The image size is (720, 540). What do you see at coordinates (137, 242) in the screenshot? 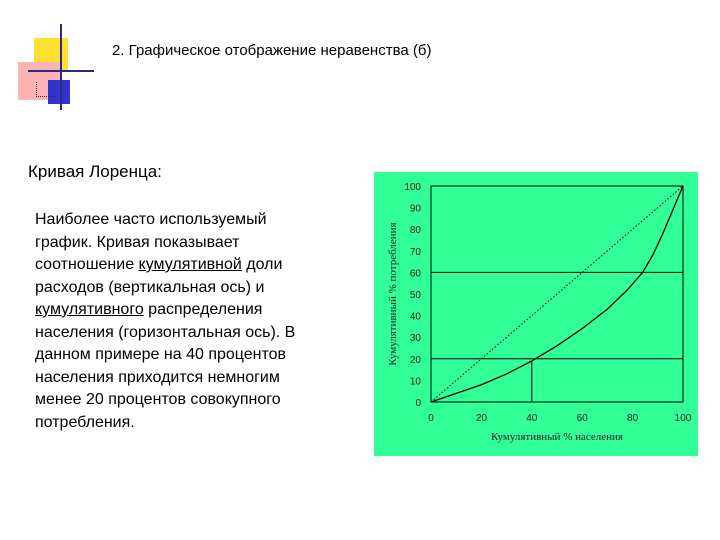
I see `body-text-segment: график. Кривая показывает` at bounding box center [137, 242].